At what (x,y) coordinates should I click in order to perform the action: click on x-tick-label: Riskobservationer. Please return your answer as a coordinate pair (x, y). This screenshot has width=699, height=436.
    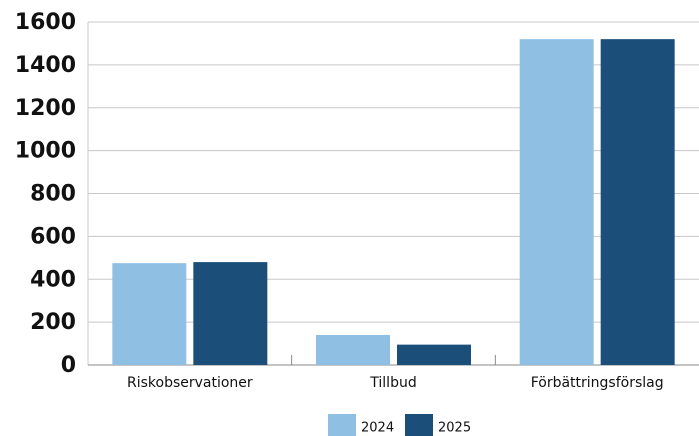
    Looking at the image, I should click on (190, 383).